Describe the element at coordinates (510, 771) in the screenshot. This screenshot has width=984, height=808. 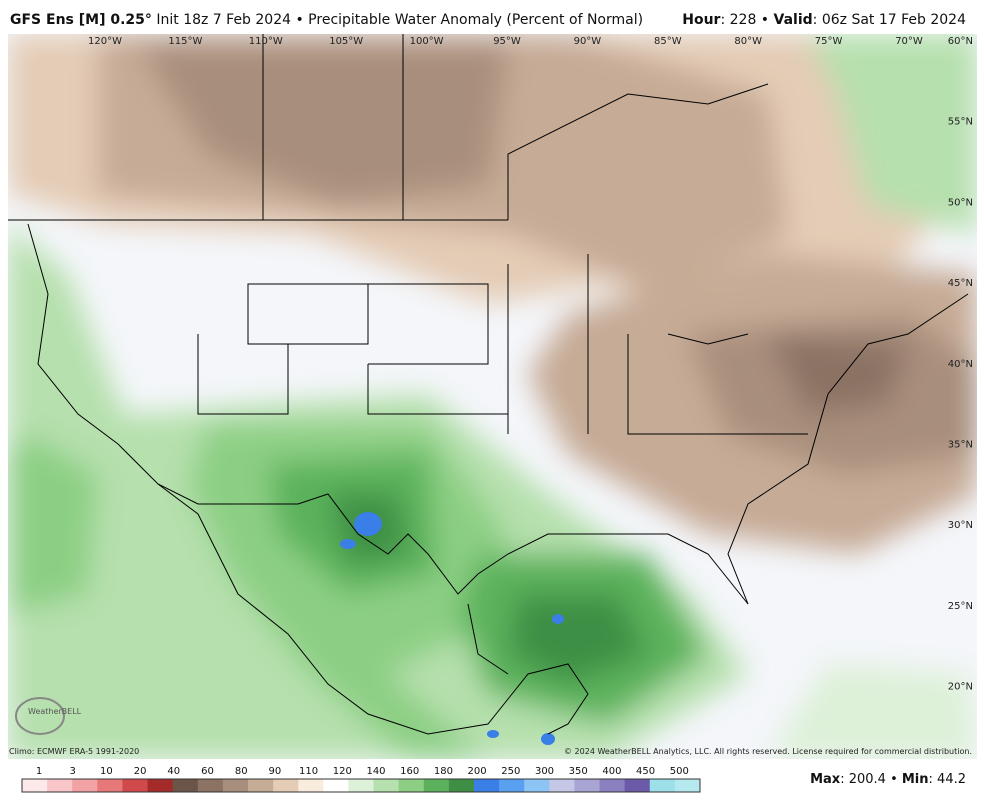
I see `colorbar-label: 250` at that location.